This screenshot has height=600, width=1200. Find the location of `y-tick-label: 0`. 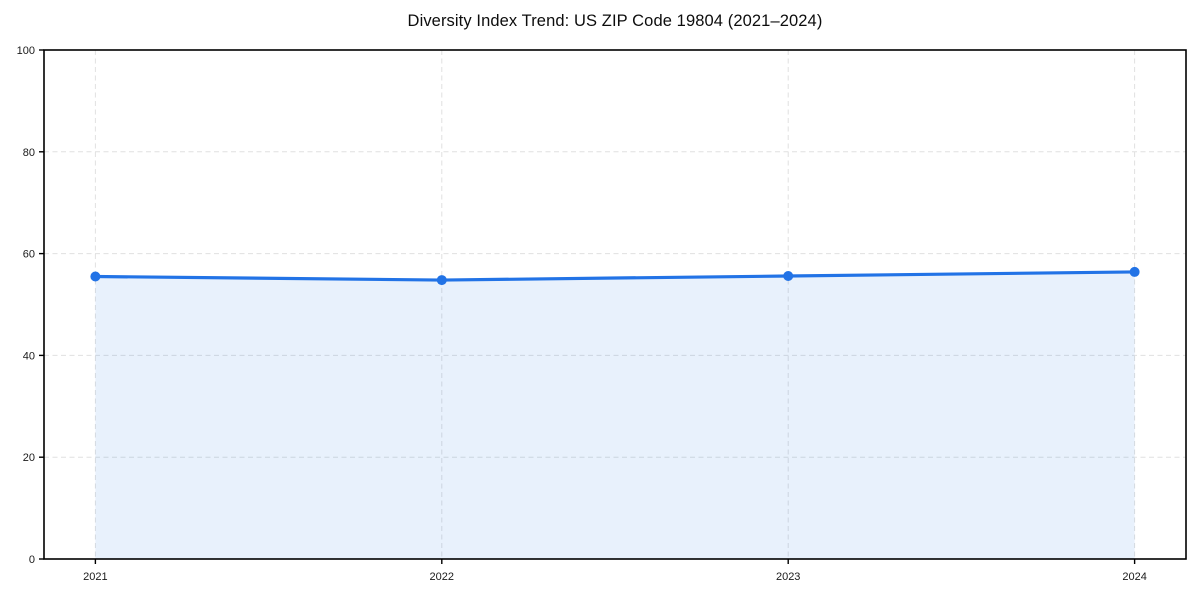

y-tick-label: 0 is located at coordinates (32, 560).